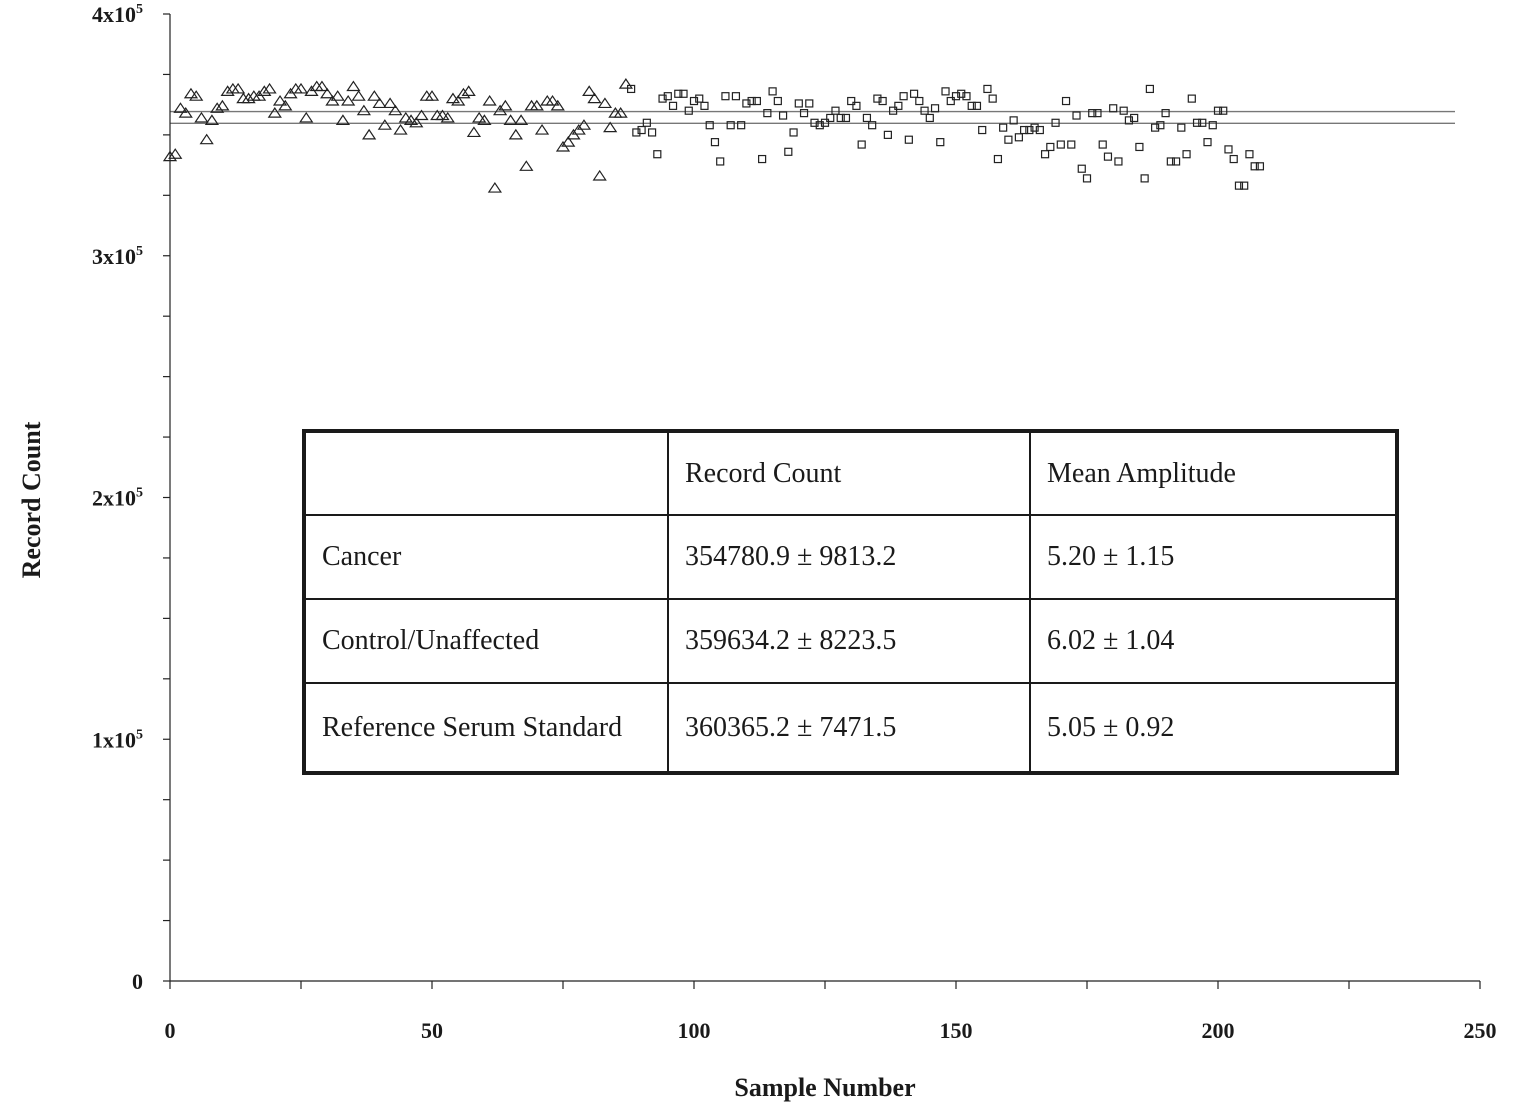  I want to click on table-cell-mean-amplitude: 5.05 ± 0.92, so click(1213, 728).